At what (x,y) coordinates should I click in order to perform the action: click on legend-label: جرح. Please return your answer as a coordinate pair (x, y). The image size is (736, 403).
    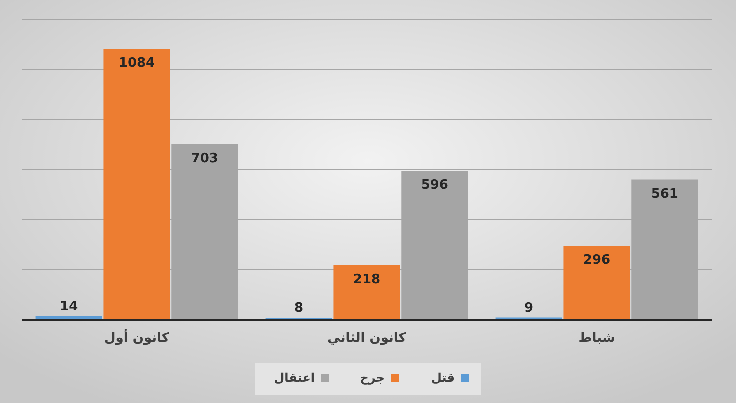
    Looking at the image, I should click on (372, 378).